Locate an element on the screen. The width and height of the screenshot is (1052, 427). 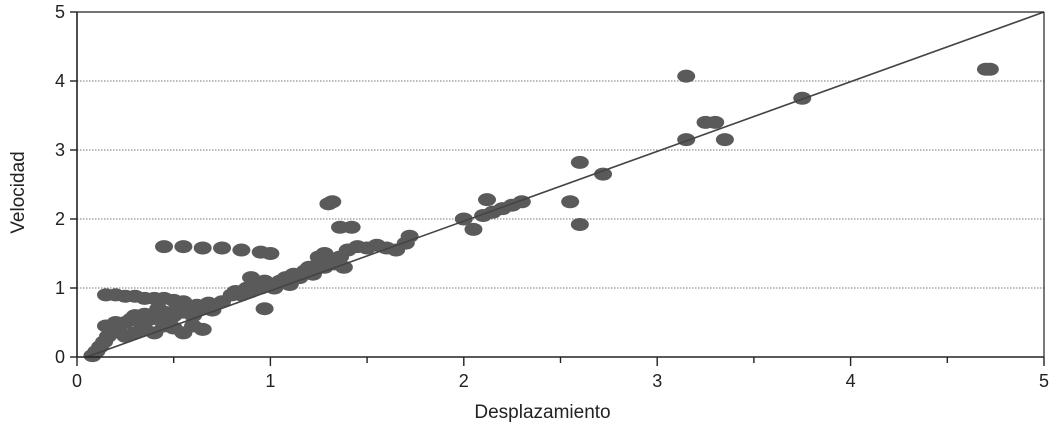
y-tick-label: 2 is located at coordinates (60, 219).